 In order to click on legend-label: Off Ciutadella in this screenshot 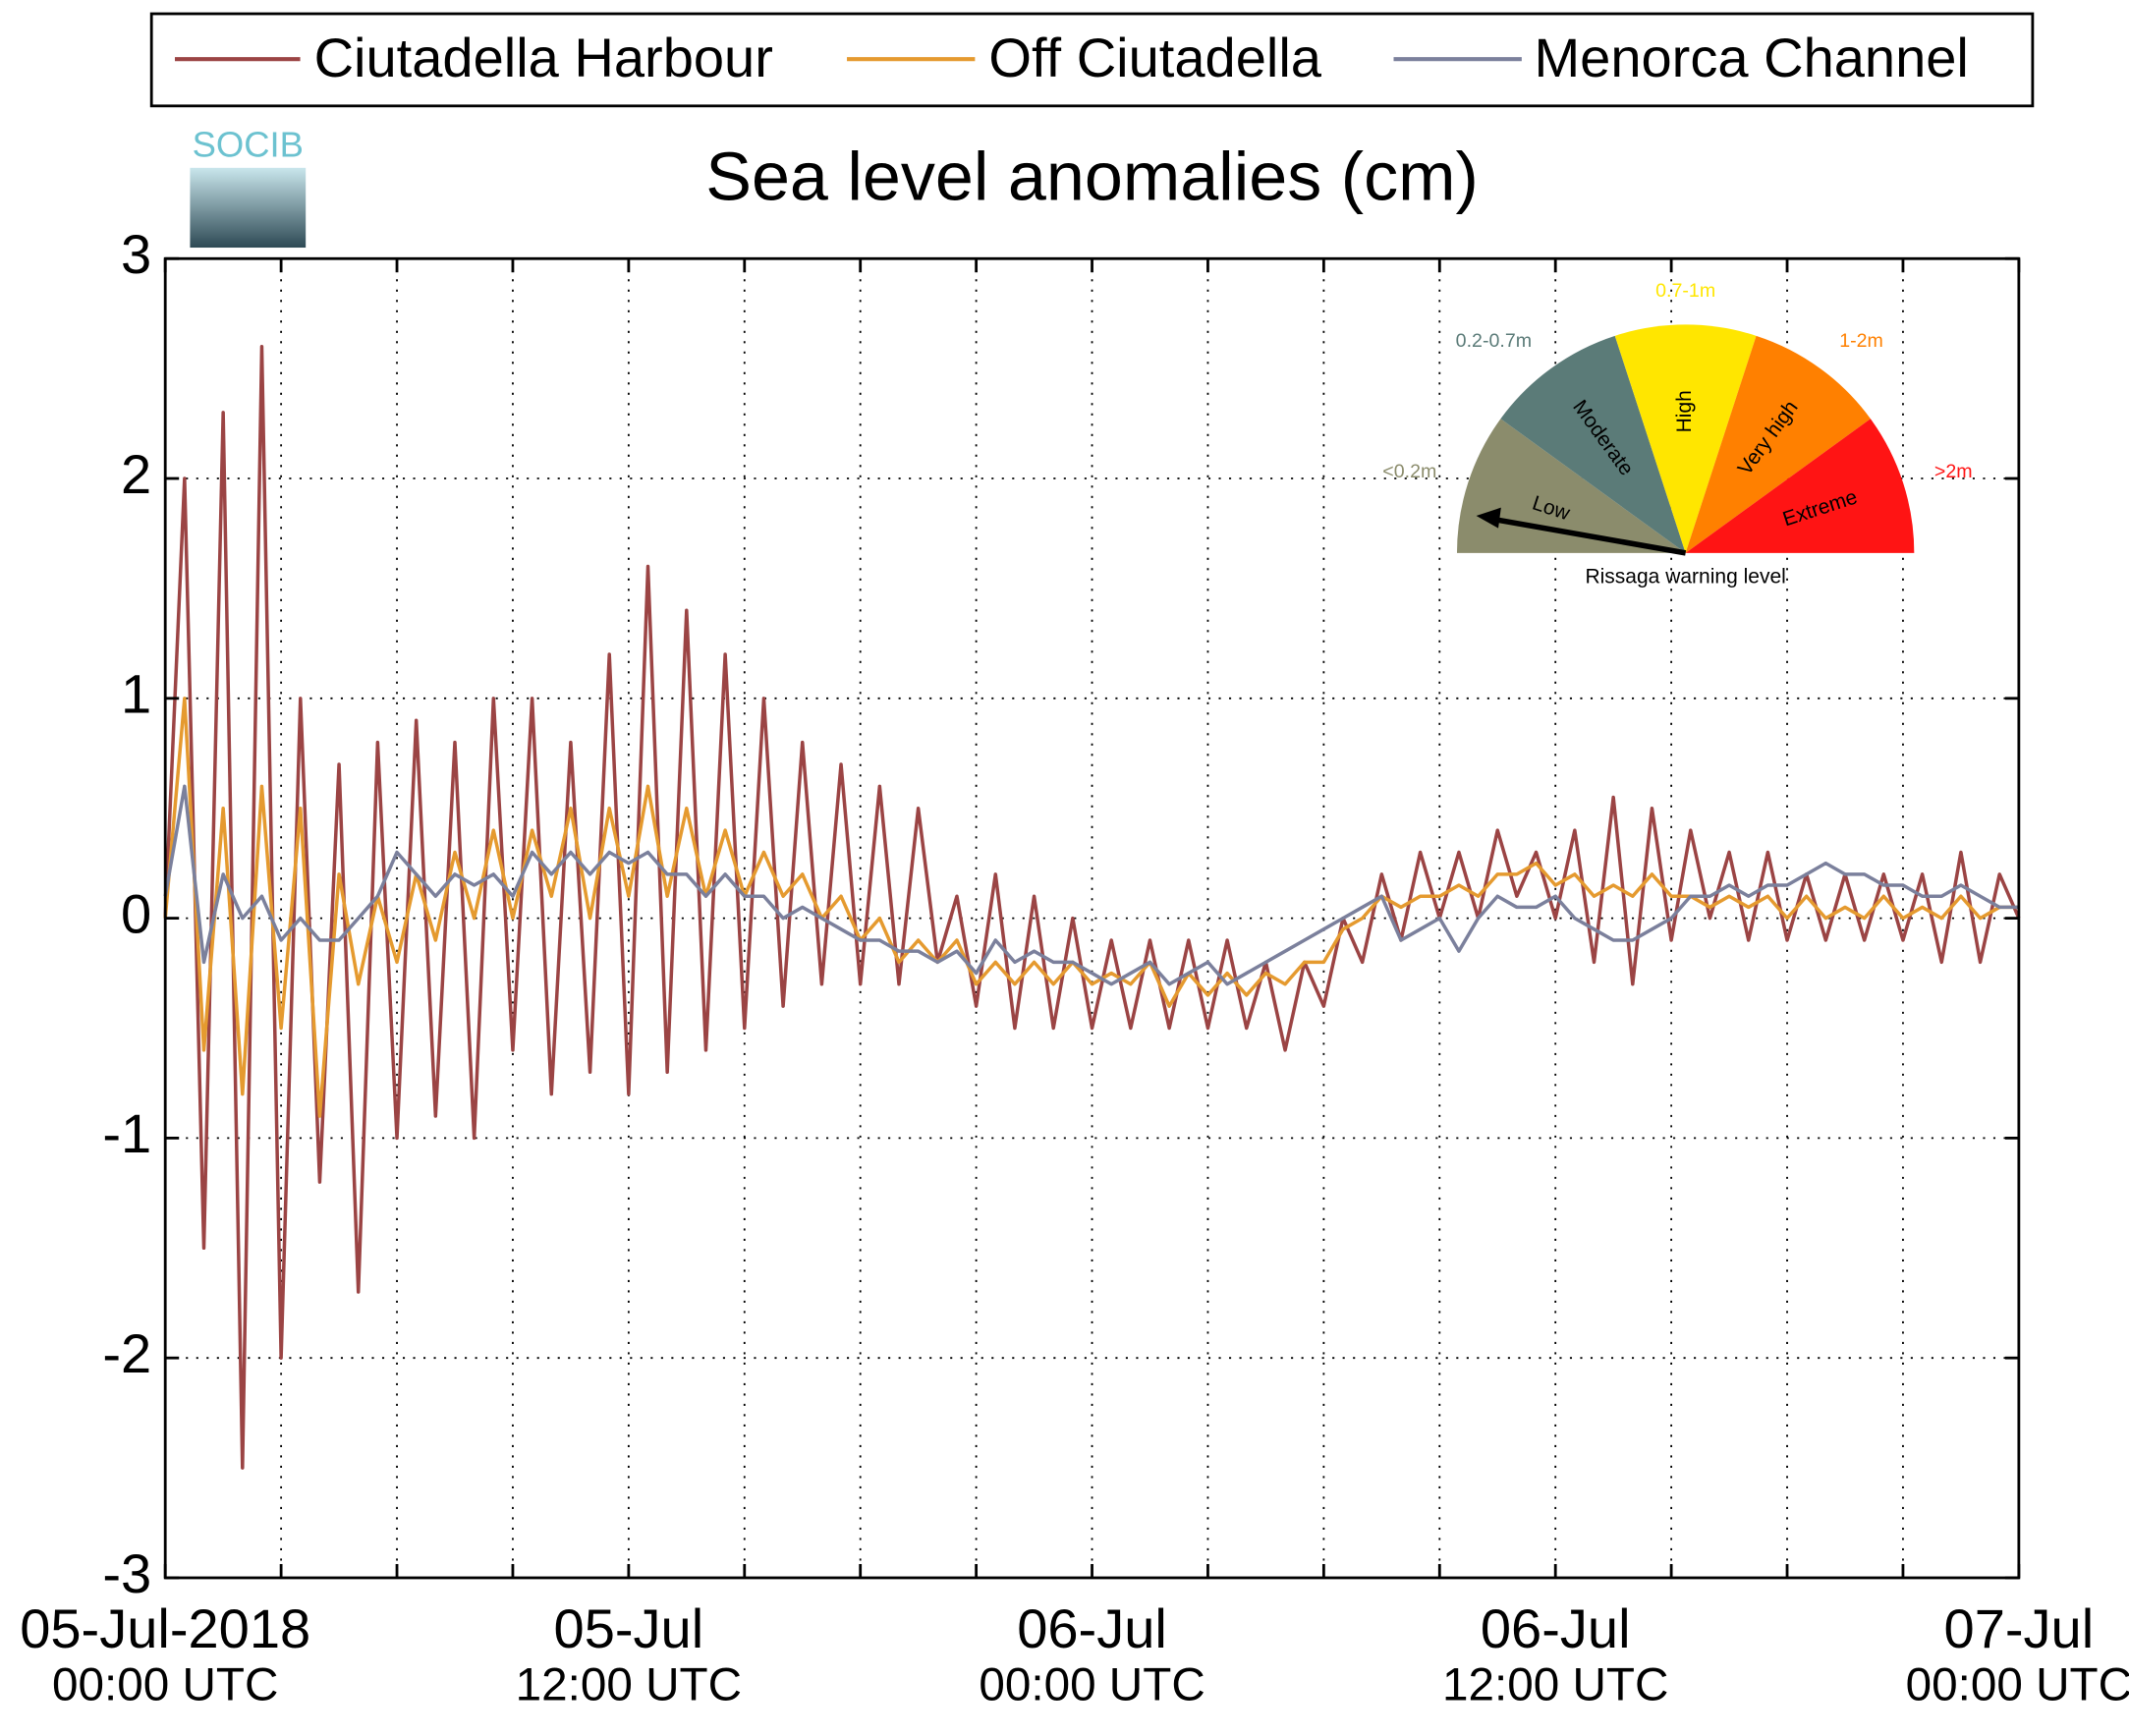, I will do `click(1154, 57)`.